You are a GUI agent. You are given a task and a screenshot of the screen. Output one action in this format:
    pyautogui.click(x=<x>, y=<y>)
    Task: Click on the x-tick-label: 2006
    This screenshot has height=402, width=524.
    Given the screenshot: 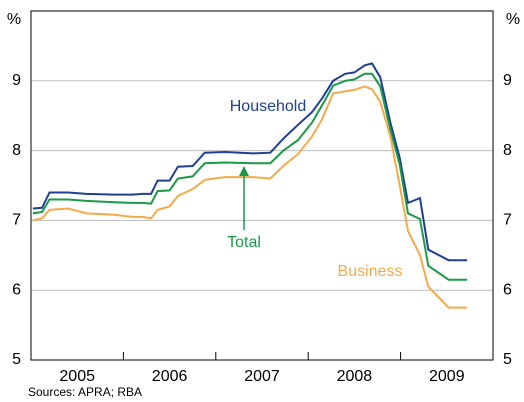 What is the action you would take?
    pyautogui.click(x=170, y=376)
    